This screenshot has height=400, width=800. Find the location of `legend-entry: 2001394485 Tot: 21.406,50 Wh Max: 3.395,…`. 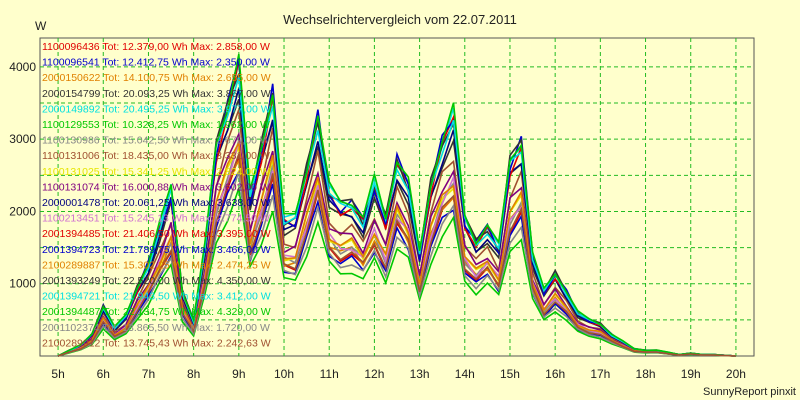

legend-entry: 2001394485 Tot: 21.406,50 Wh Max: 3.395,… is located at coordinates (156, 234).